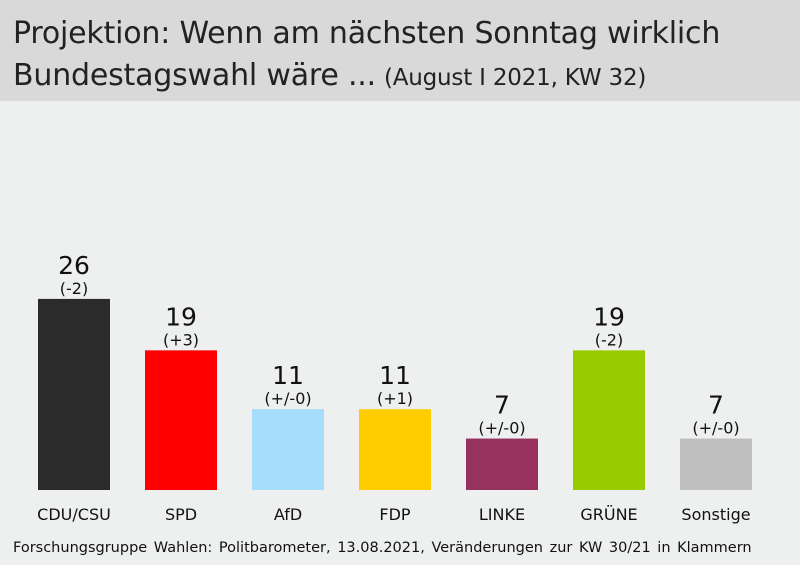 This screenshot has height=565, width=800. What do you see at coordinates (74, 288) in the screenshot?
I see `change-label-0: (-2)` at bounding box center [74, 288].